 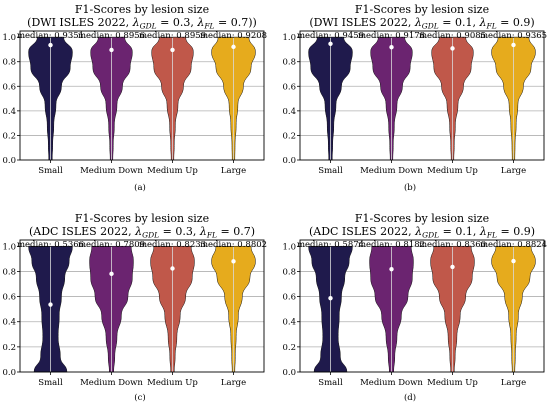 What do you see at coordinates (50, 36) in the screenshot?
I see `median-label: median: 0.9351` at bounding box center [50, 36].